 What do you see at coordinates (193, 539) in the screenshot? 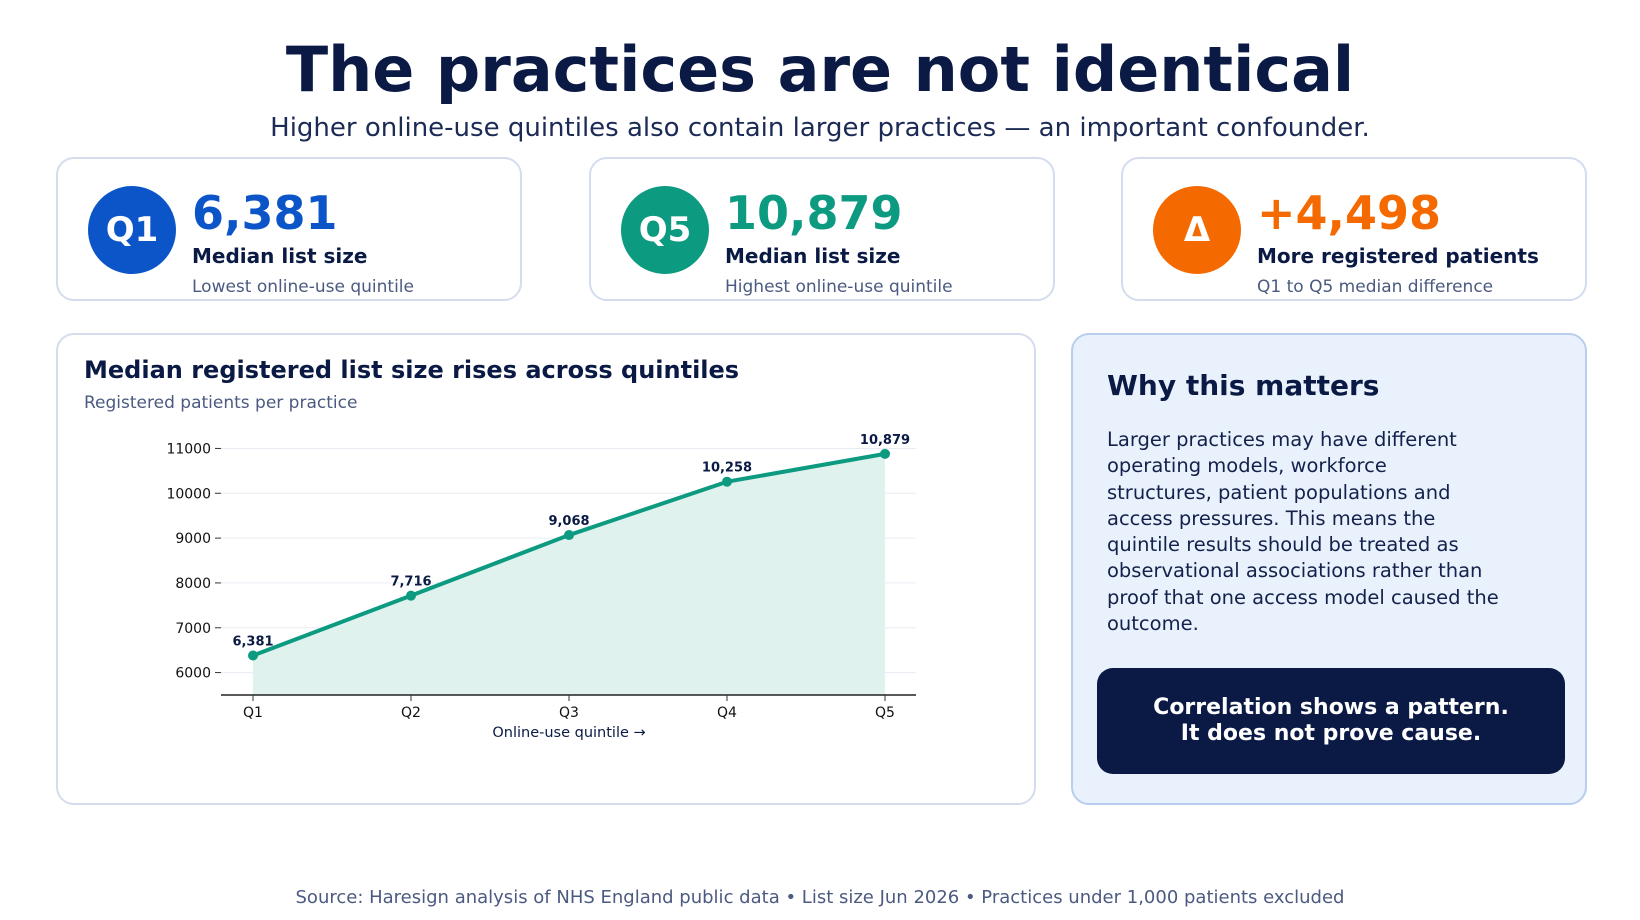
I see `y-tick-label: 9000` at bounding box center [193, 539].